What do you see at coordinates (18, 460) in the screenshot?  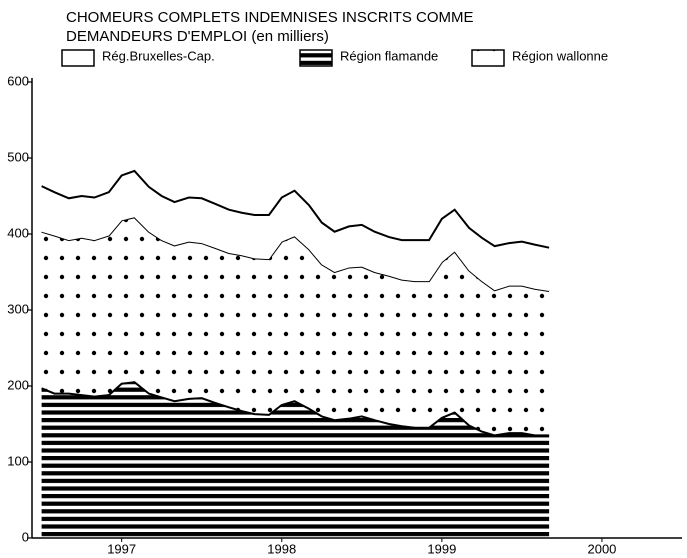 I see `y-tick-label: 100` at bounding box center [18, 460].